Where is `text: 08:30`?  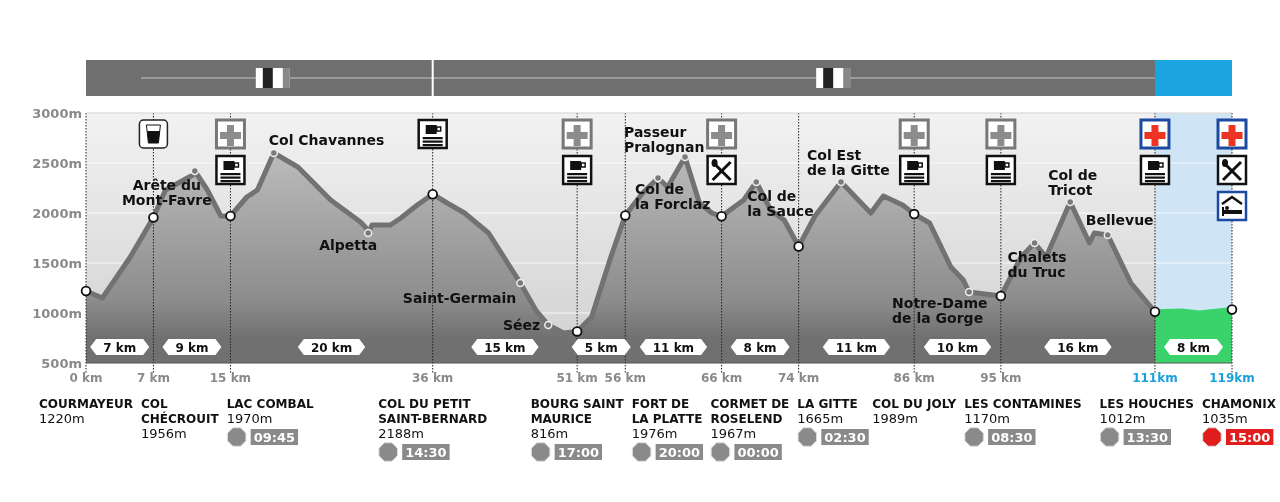 text: 08:30 is located at coordinates (1012, 437).